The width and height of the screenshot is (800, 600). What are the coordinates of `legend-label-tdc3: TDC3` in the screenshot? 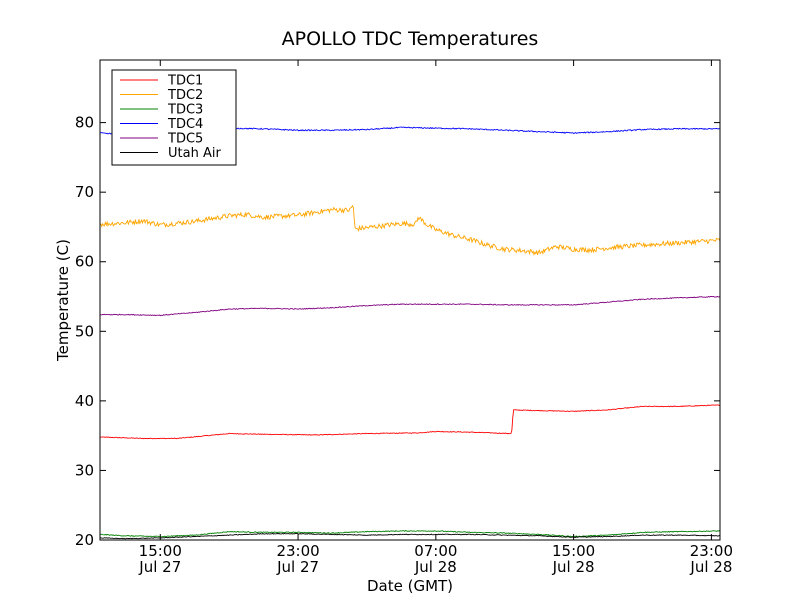 It's located at (185, 110).